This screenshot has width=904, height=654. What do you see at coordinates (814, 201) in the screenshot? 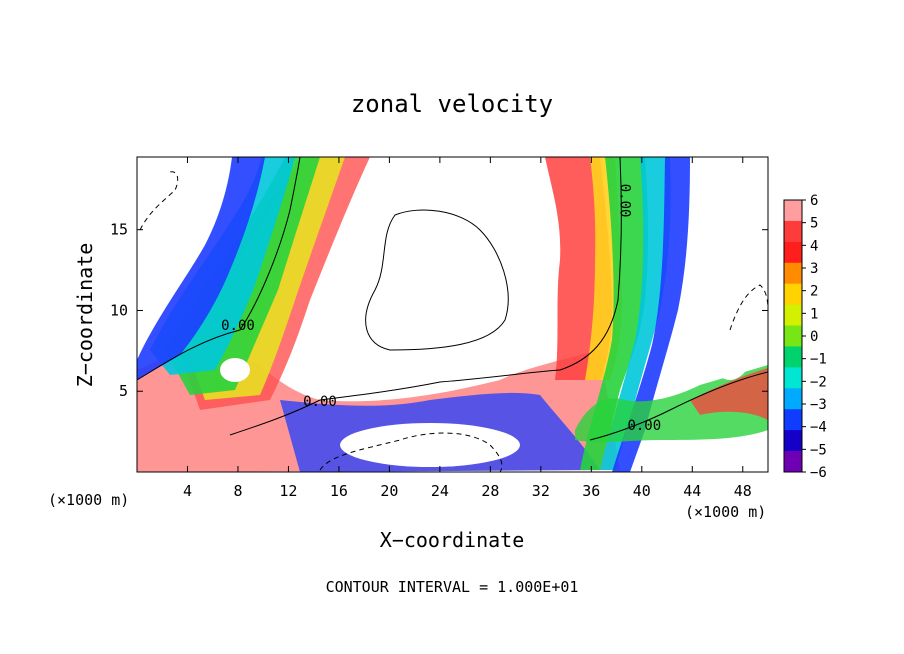
I see `colorbar-tick-label: 6` at bounding box center [814, 201].